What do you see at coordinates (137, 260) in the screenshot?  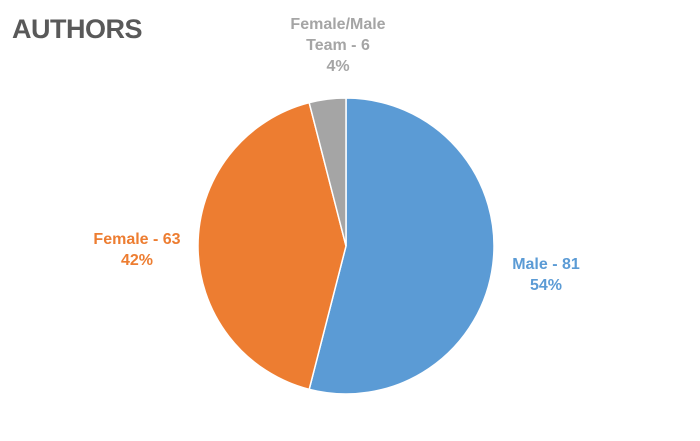 I see `slice-percent-female: 42%` at bounding box center [137, 260].